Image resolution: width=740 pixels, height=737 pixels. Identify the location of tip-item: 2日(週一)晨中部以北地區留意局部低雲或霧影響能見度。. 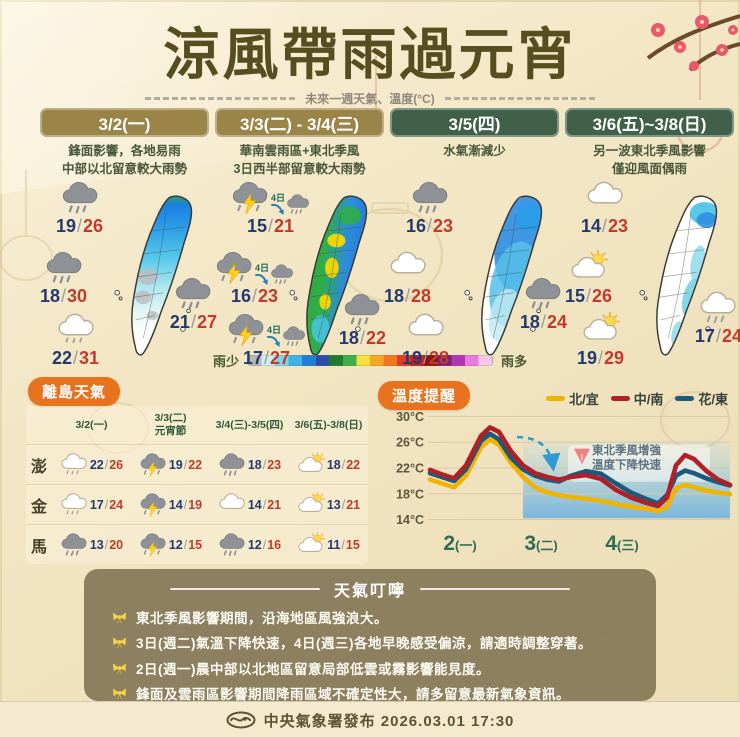
(376, 668).